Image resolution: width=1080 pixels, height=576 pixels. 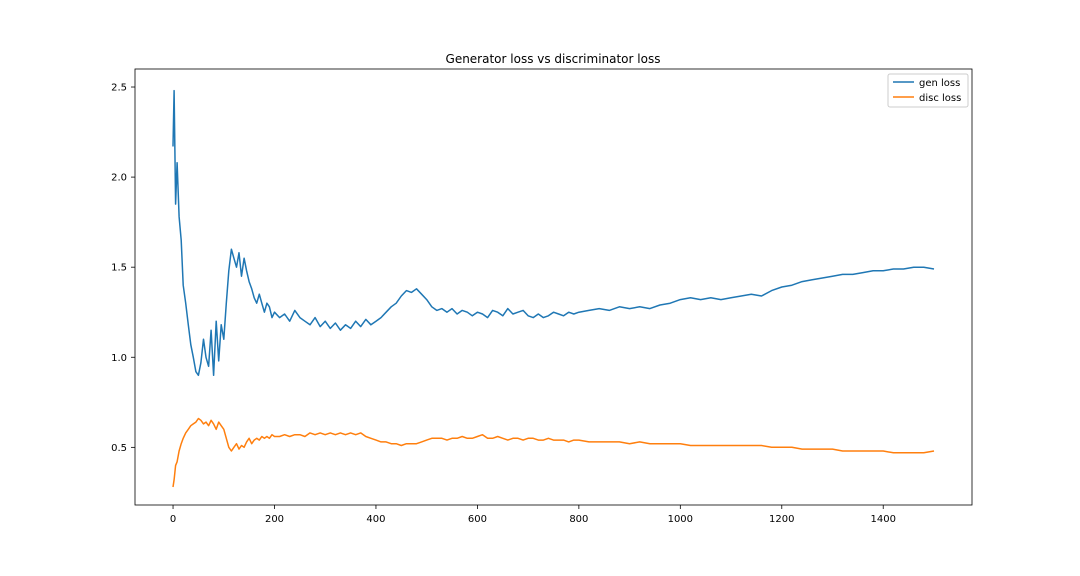 What do you see at coordinates (940, 98) in the screenshot?
I see `legend-label-disc-loss: disc loss` at bounding box center [940, 98].